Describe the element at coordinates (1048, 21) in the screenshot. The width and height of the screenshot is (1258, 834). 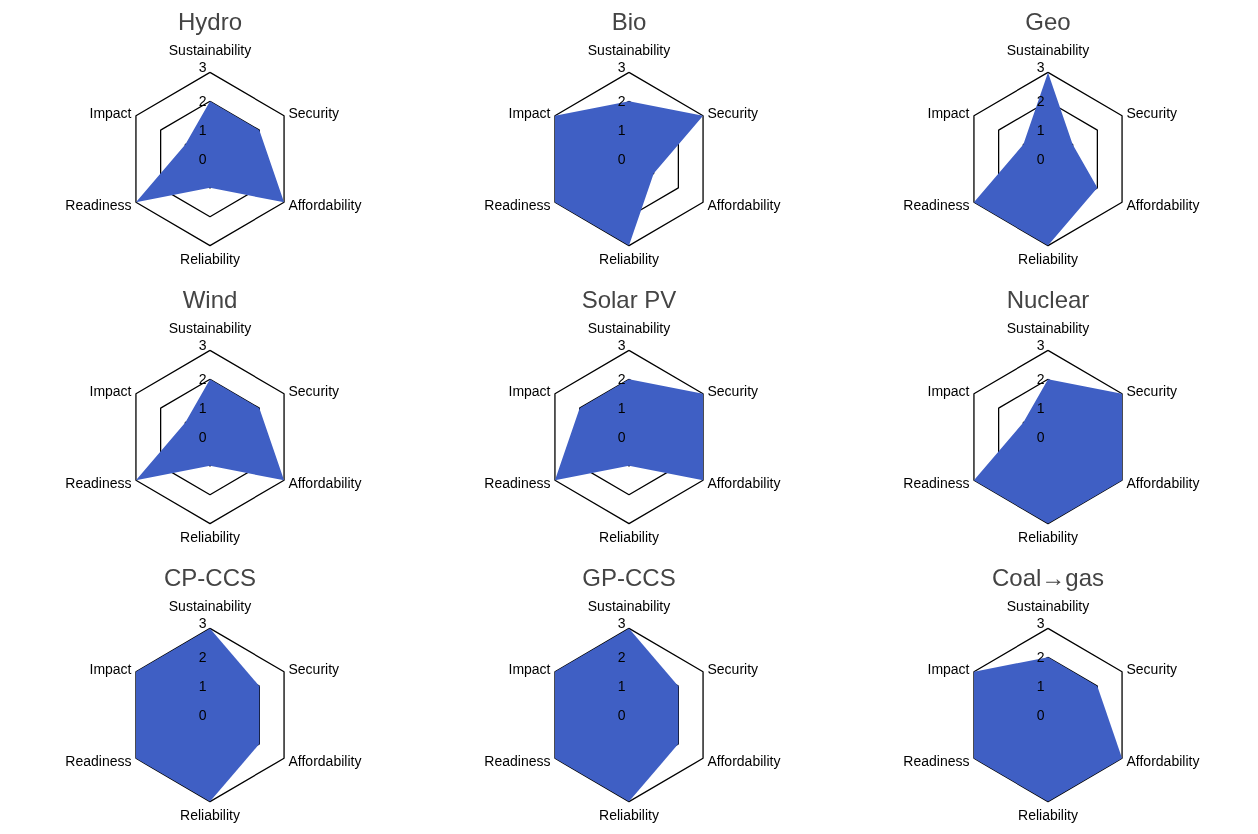
I see `chart-title: Geo` at that location.